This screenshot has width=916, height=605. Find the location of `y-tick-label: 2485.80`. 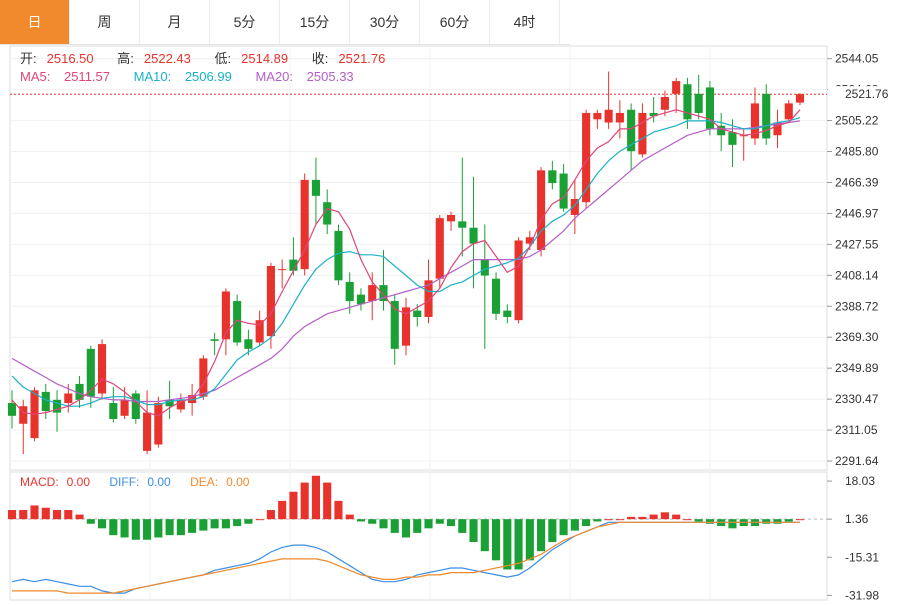

y-tick-label: 2485.80 is located at coordinates (857, 152).